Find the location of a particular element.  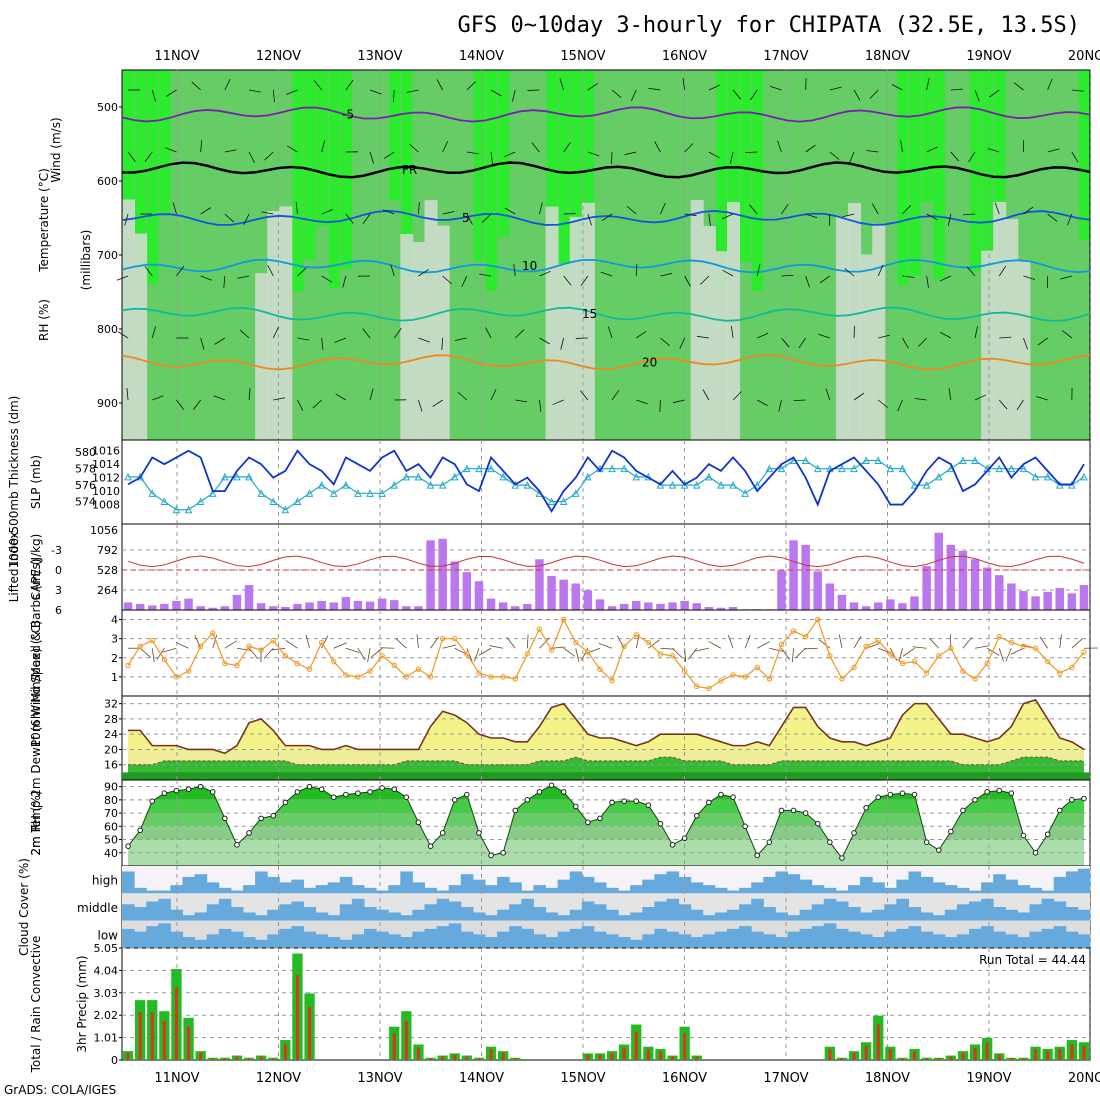

date-label-bottom: 19NOV is located at coordinates (988, 1078).